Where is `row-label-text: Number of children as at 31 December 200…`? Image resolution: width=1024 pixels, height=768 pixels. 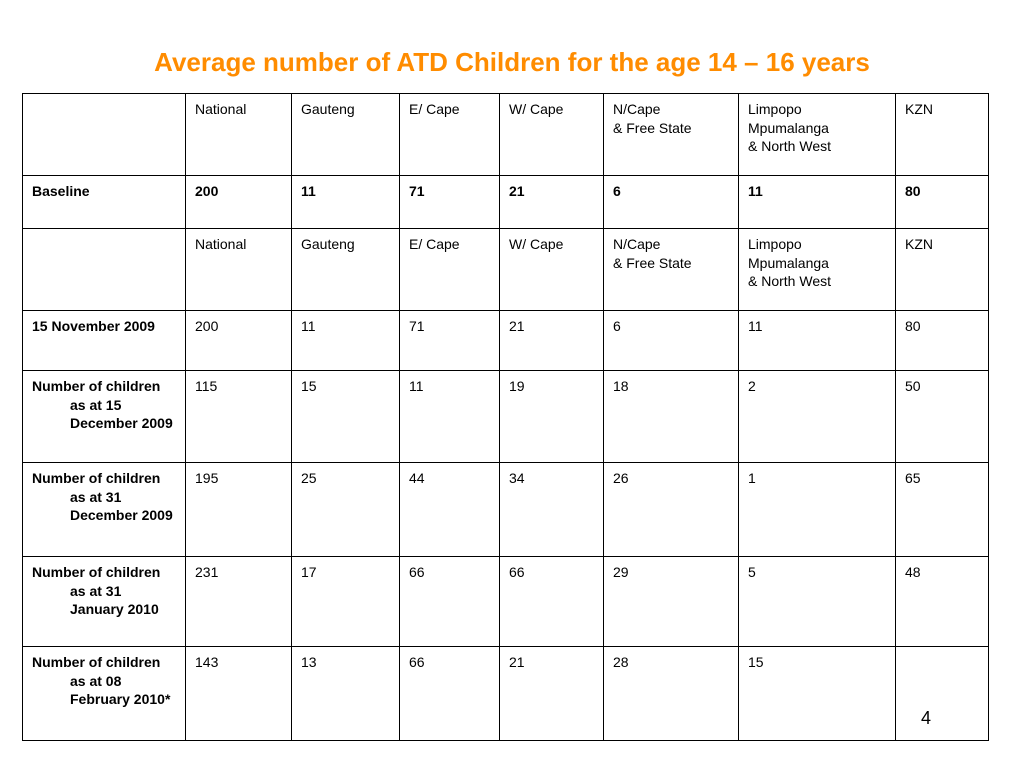 row-label-text: Number of children as at 31 December 200… is located at coordinates (102, 496).